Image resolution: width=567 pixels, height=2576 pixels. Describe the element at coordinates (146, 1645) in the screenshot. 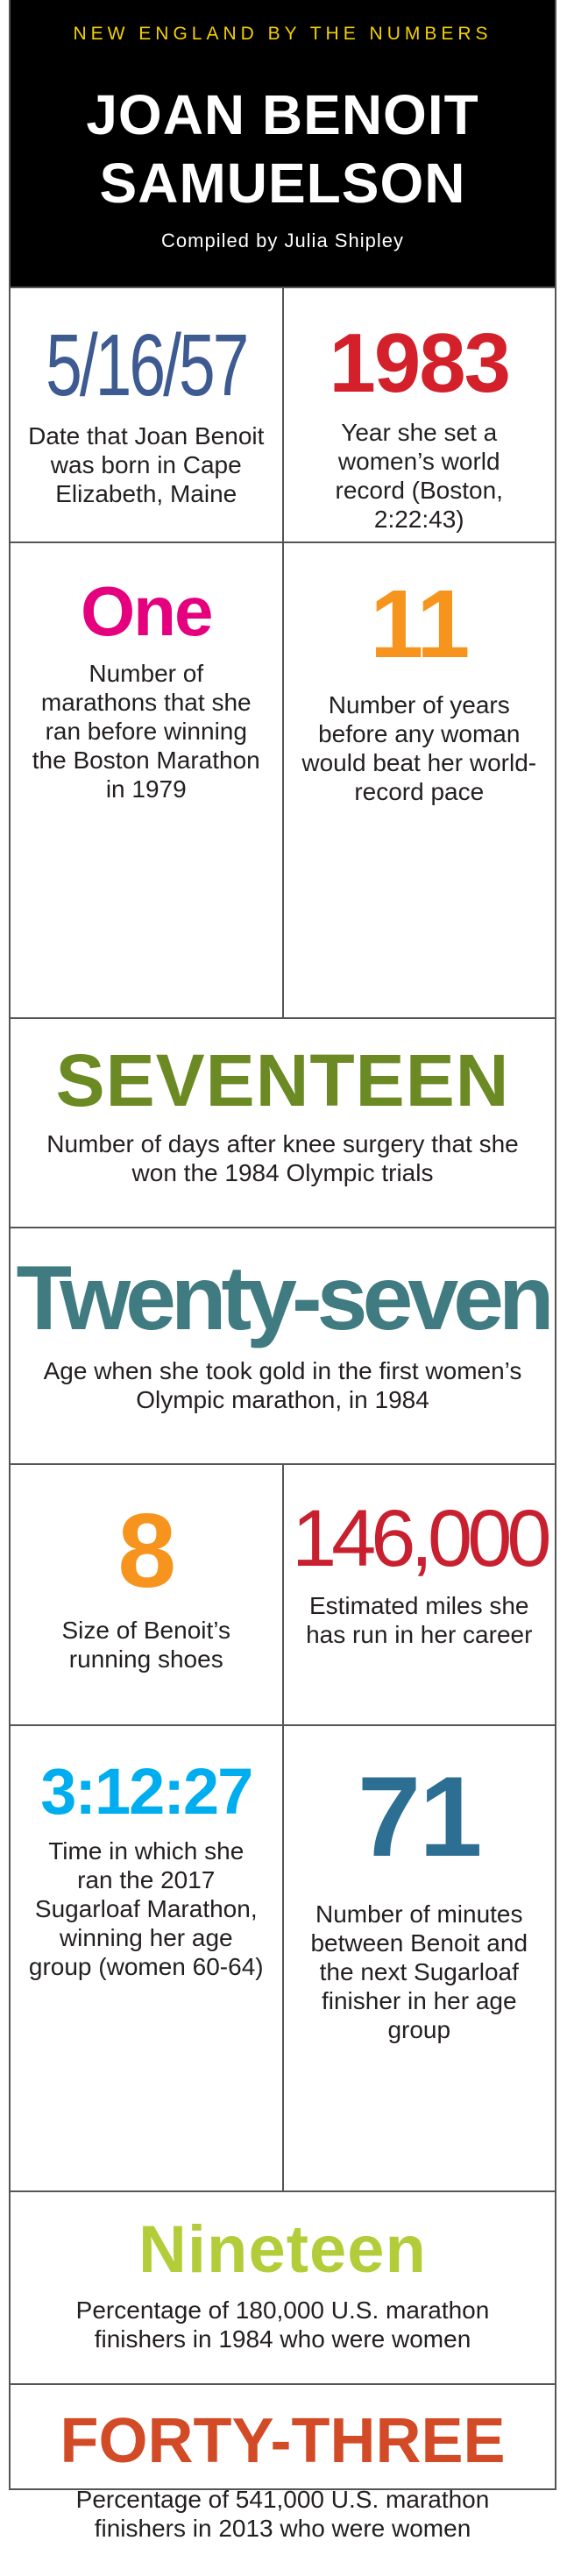

I see `fact-desc: Size of Benoit’s running shoes` at that location.